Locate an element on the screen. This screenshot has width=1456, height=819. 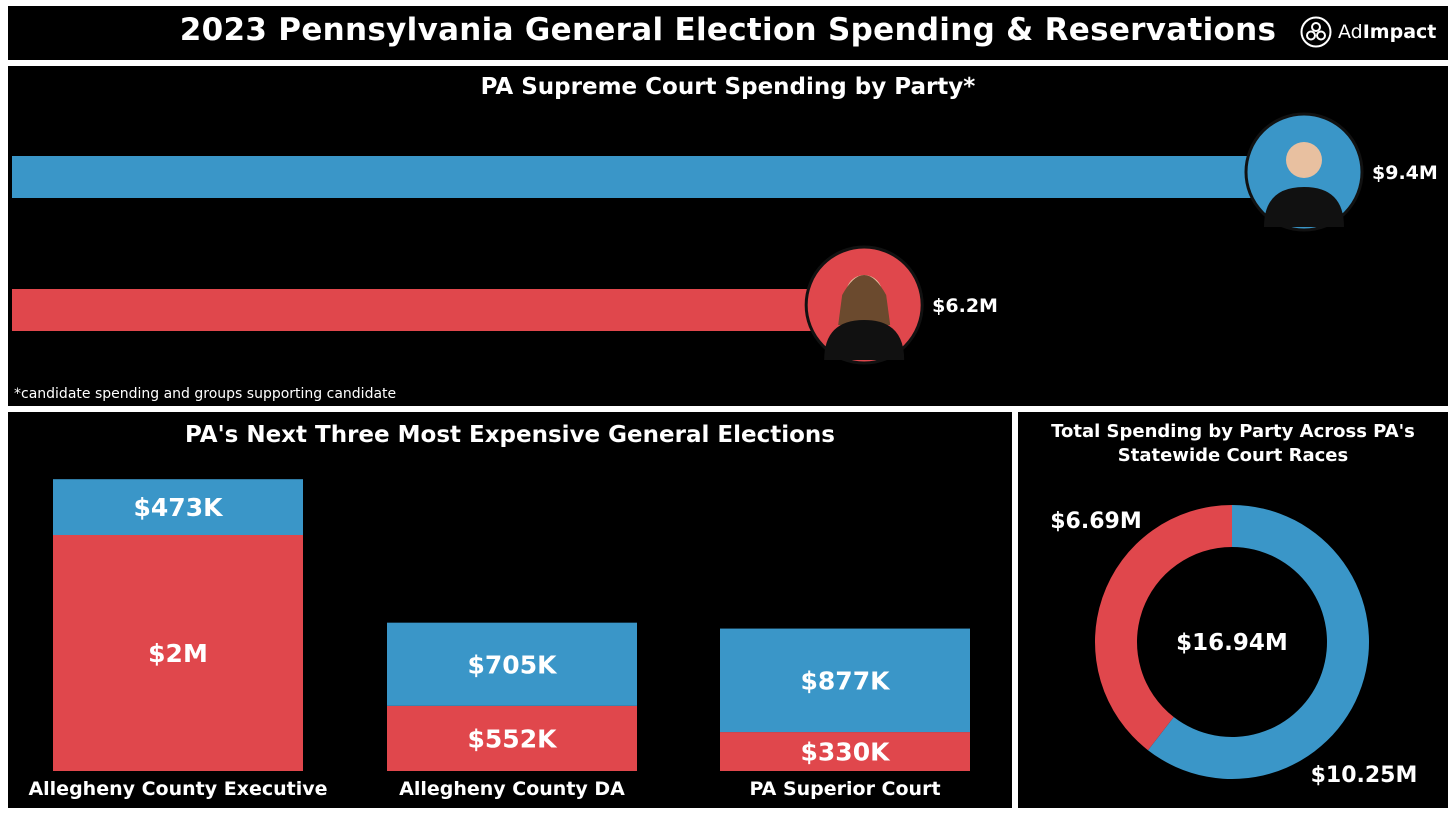
category-label: PA Superior Court is located at coordinates (844, 789).